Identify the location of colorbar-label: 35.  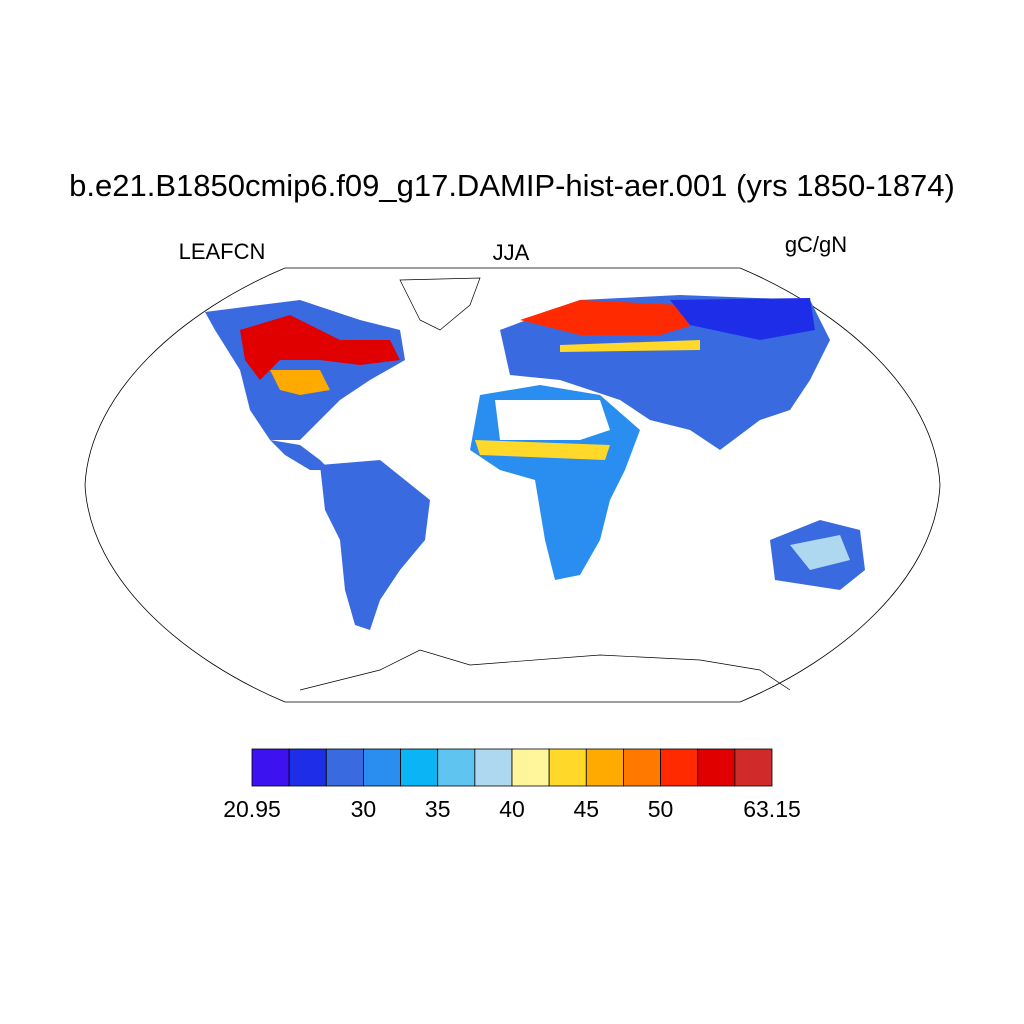
(438, 809).